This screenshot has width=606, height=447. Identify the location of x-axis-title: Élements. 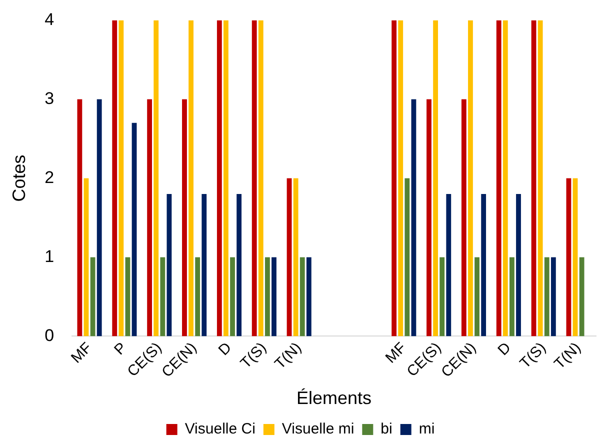
(334, 398).